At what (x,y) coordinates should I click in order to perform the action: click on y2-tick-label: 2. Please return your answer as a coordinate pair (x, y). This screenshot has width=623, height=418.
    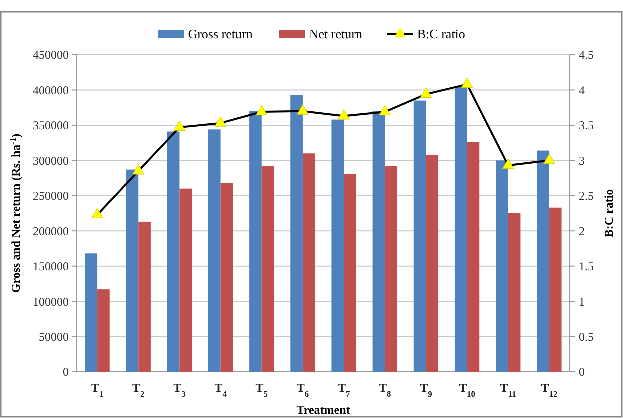
    Looking at the image, I should click on (582, 231).